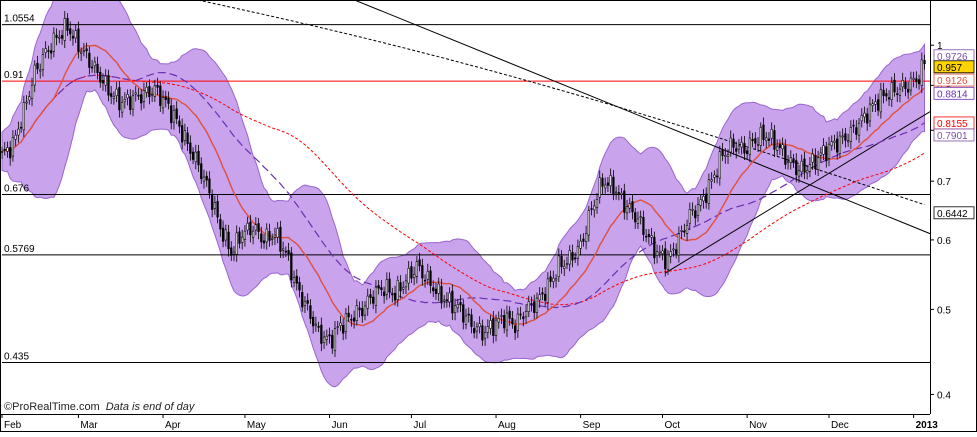 The height and width of the screenshot is (437, 977). I want to click on x-tick-label: Aug, so click(507, 425).